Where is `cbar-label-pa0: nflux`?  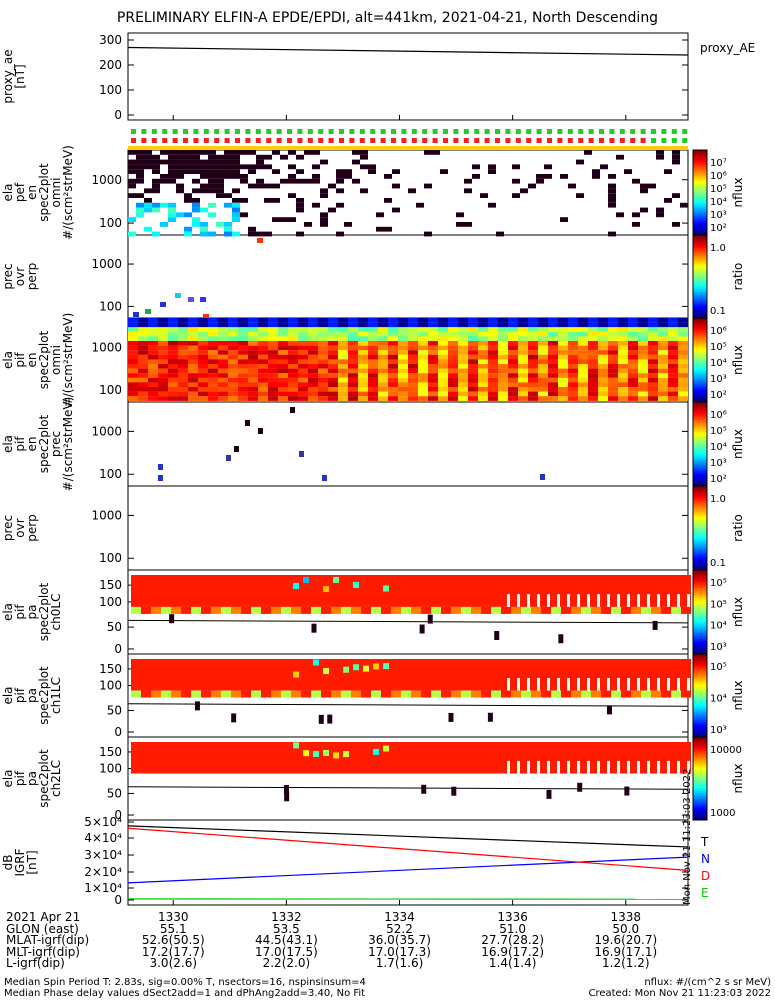
cbar-label-pa0: nflux is located at coordinates (738, 612).